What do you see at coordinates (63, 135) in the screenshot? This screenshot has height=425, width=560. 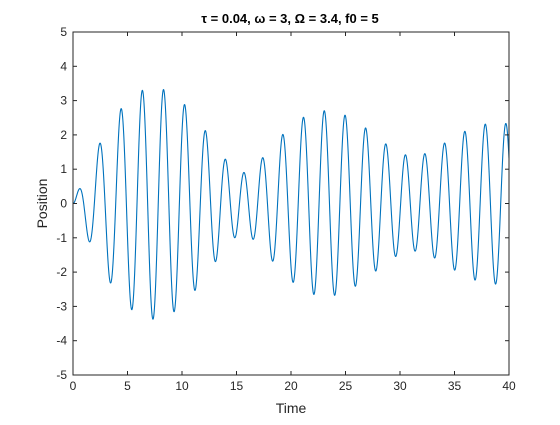 I see `y-tick-label: 2` at bounding box center [63, 135].